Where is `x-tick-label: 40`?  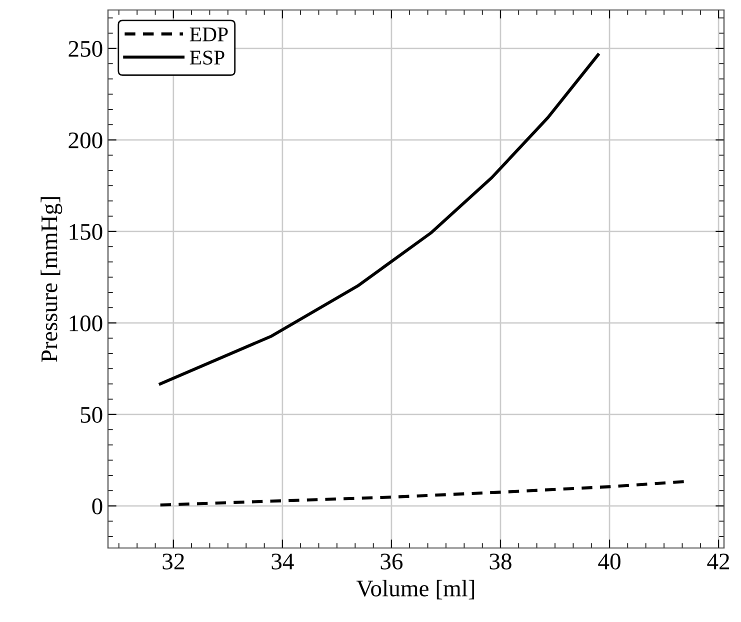
x-tick-label: 40 is located at coordinates (609, 562).